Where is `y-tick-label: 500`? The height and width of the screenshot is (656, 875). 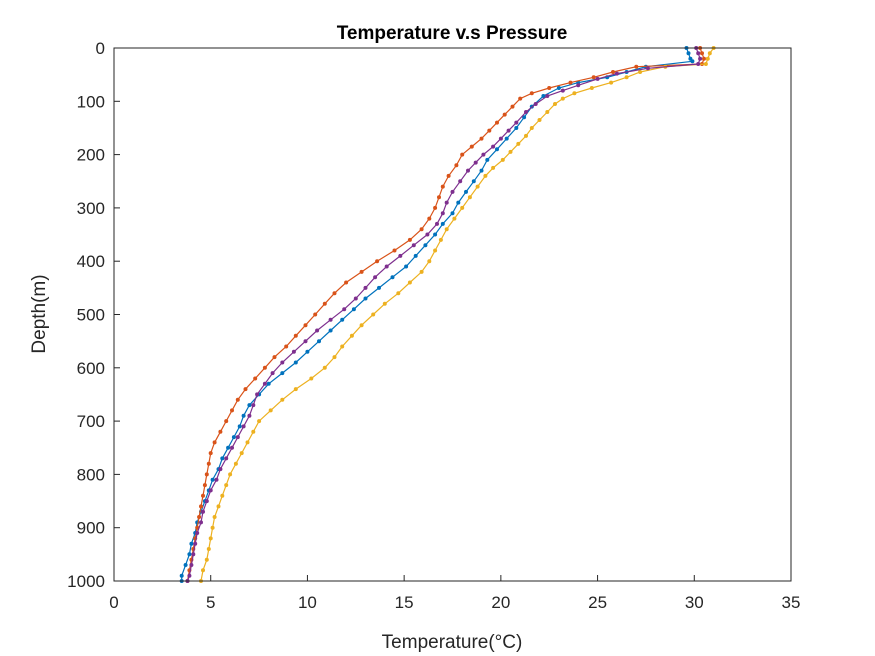 y-tick-label: 500 is located at coordinates (91, 315).